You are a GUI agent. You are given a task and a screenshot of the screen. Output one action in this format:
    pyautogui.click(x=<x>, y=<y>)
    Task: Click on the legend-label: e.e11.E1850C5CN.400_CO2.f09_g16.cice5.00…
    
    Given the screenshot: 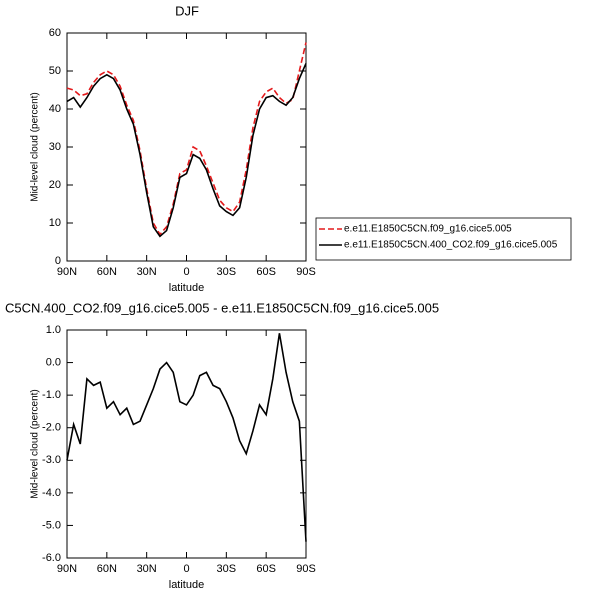 What is the action you would take?
    pyautogui.click(x=451, y=245)
    